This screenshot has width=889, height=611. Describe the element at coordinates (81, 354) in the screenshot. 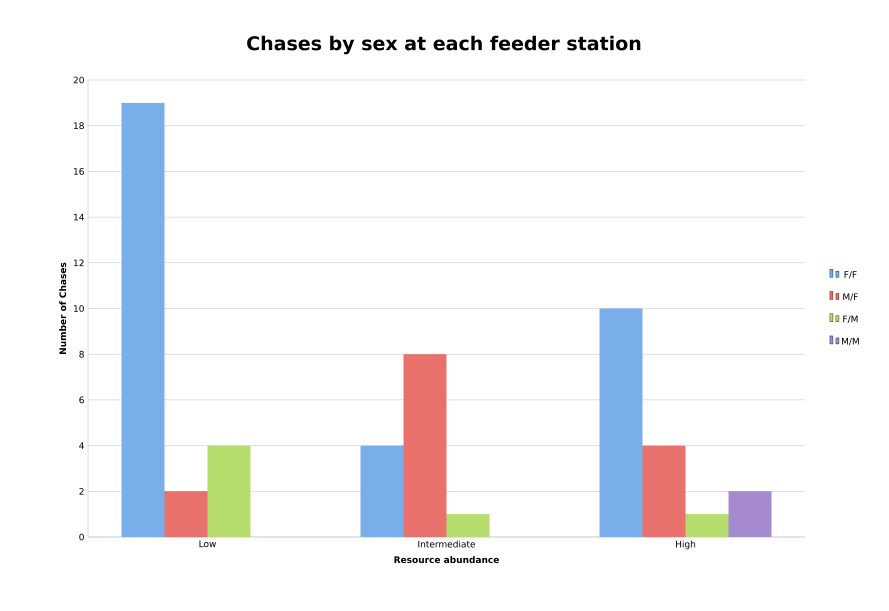

I see `y-tick-label: 8` at that location.